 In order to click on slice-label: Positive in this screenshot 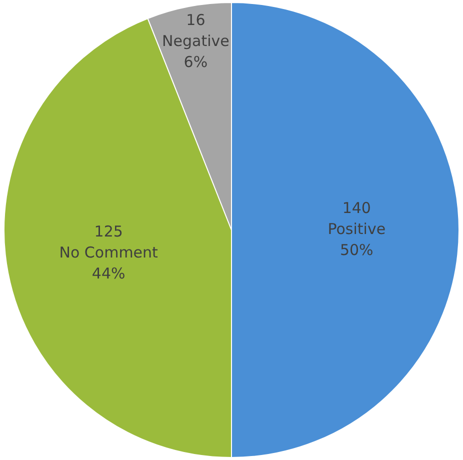, I will do `click(357, 229)`.